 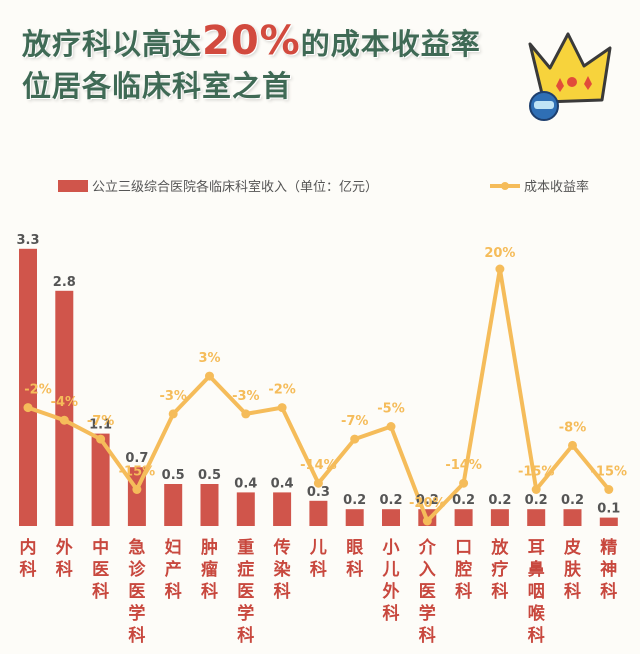 I want to click on category-label-7-0: 传, so click(x=282, y=547).